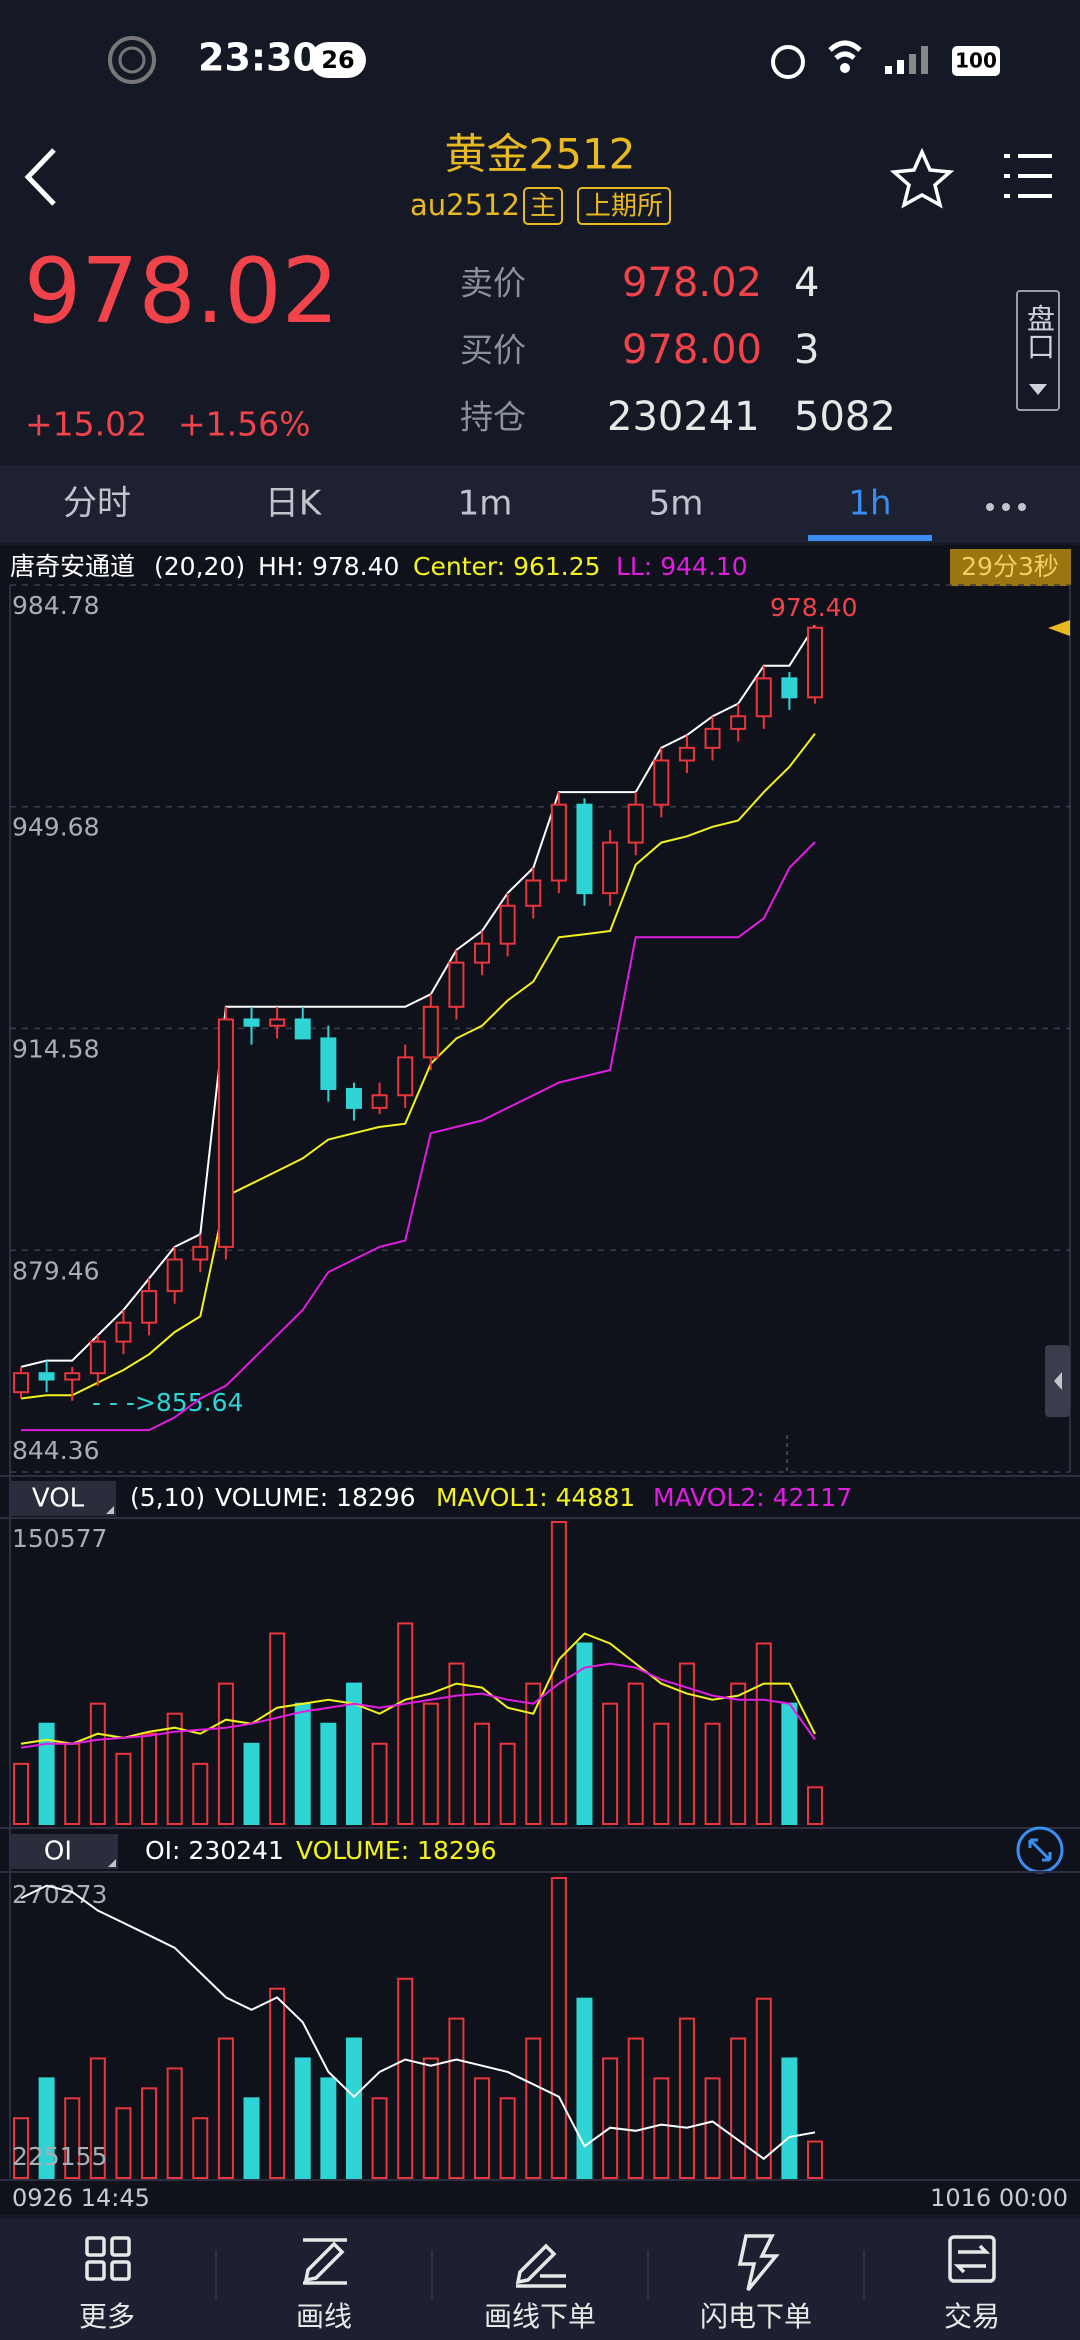  I want to click on vol-tag-box, so click(63, 1498).